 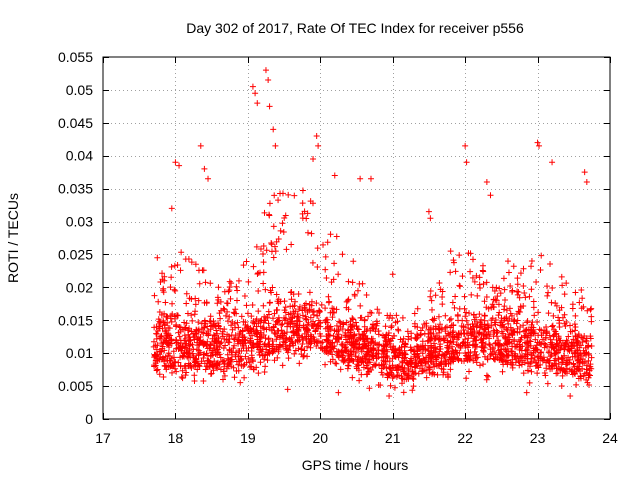 I want to click on y-tick-label: 0.03, so click(x=79, y=222).